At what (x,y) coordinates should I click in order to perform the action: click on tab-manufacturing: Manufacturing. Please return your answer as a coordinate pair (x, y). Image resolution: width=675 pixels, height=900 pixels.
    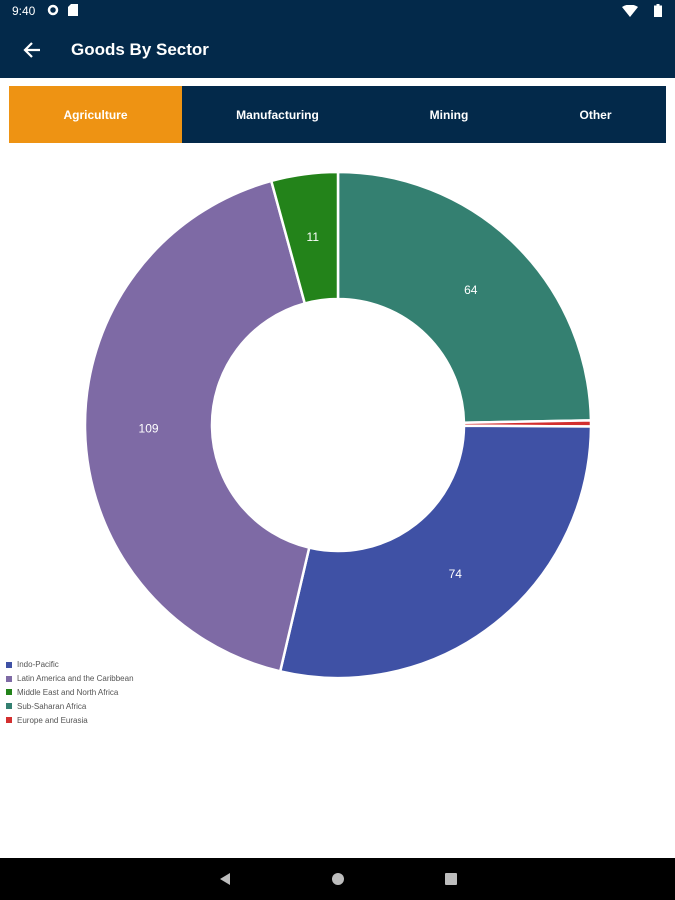
    Looking at the image, I should click on (277, 114).